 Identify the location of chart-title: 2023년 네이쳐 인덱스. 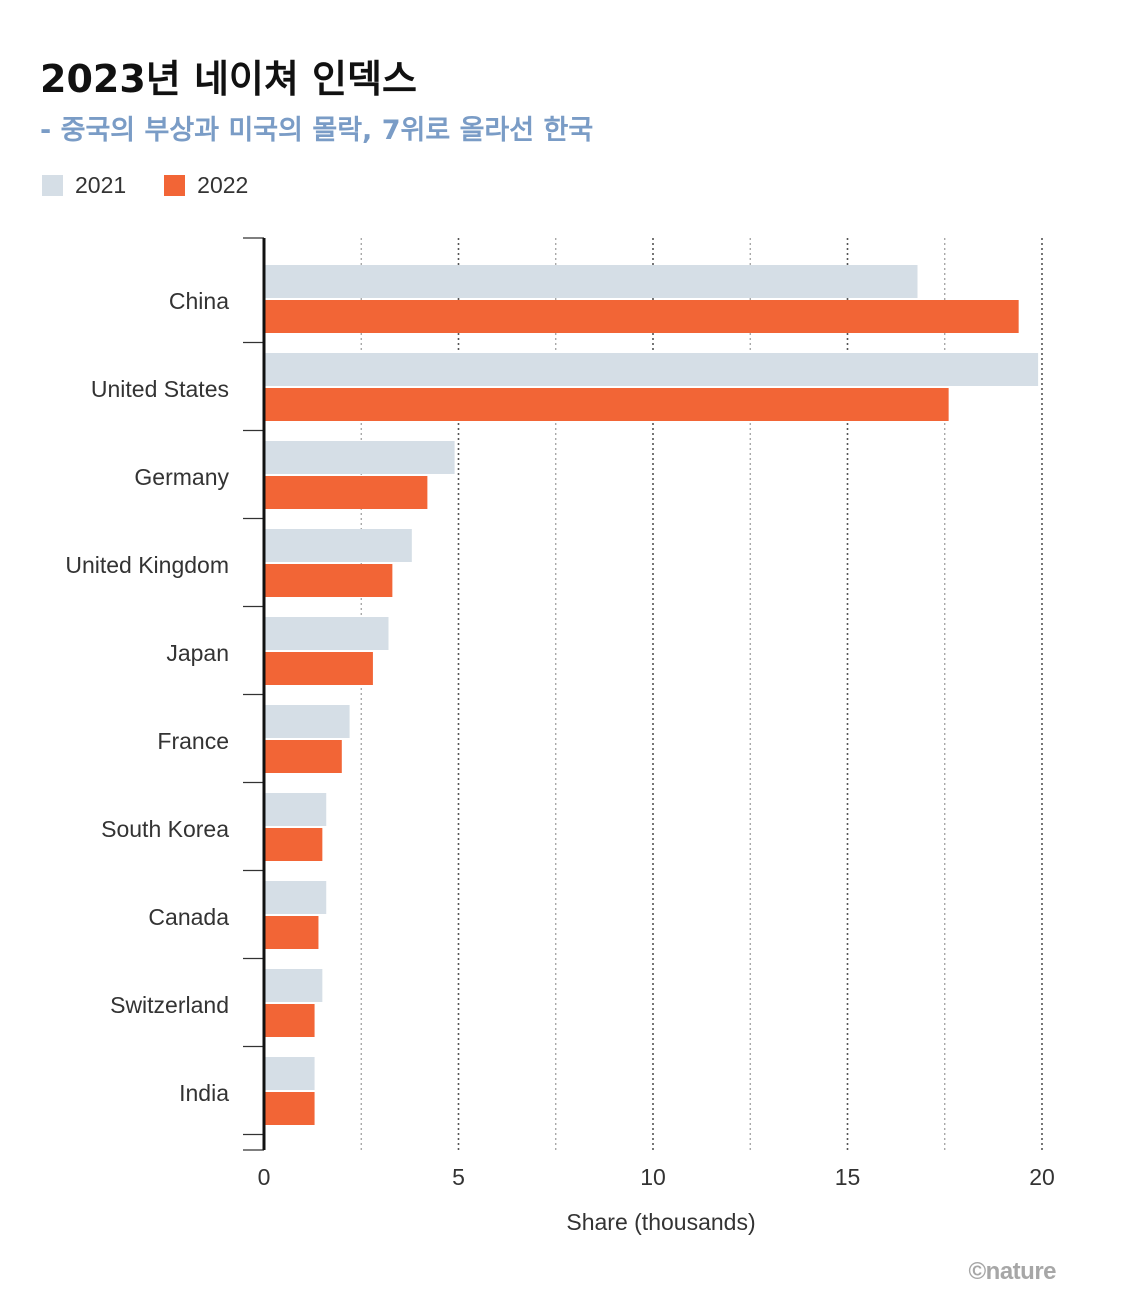
(228, 79).